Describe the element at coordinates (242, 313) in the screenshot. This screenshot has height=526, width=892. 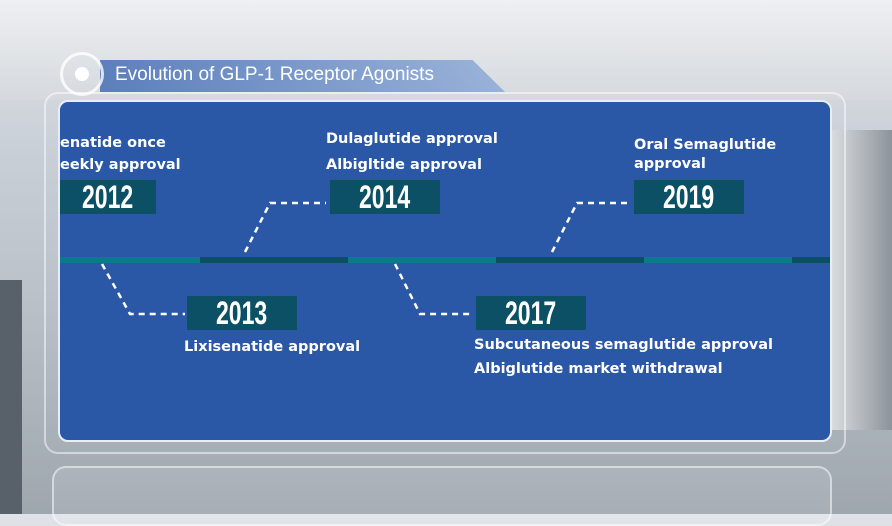
I see `year-box-2013: 2013` at that location.